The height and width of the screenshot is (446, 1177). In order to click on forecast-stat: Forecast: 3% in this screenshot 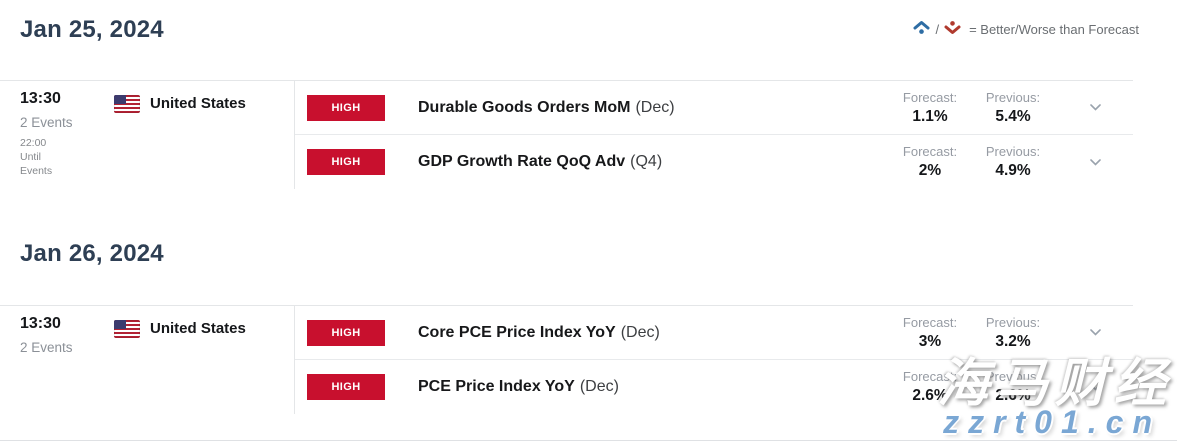, I will do `click(930, 333)`.